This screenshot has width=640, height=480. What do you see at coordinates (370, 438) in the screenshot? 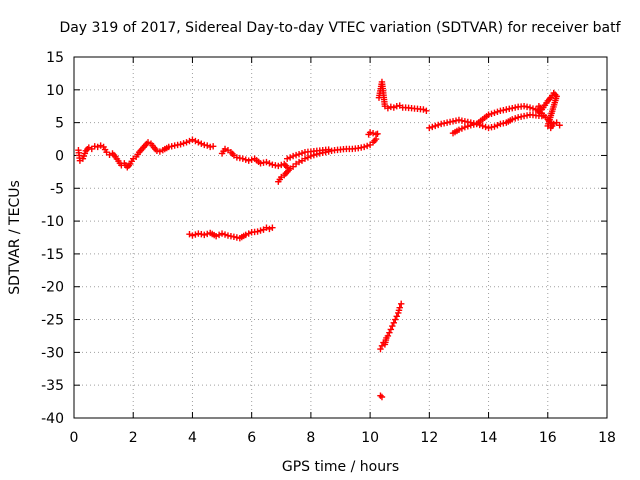
I see `x-tick-label: 10` at bounding box center [370, 438].